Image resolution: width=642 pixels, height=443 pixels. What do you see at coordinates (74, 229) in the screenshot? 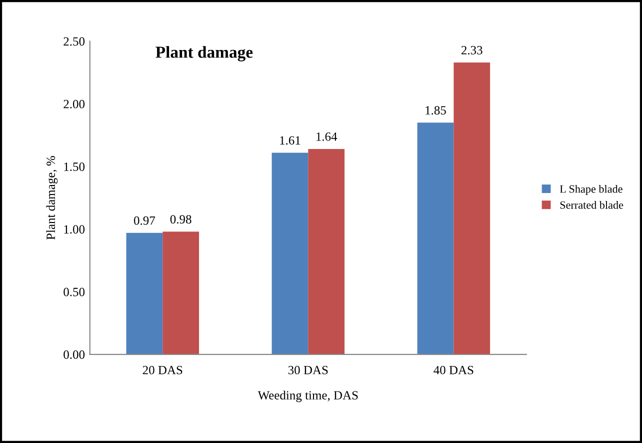
I see `y-tick-label: 1.00` at bounding box center [74, 229].